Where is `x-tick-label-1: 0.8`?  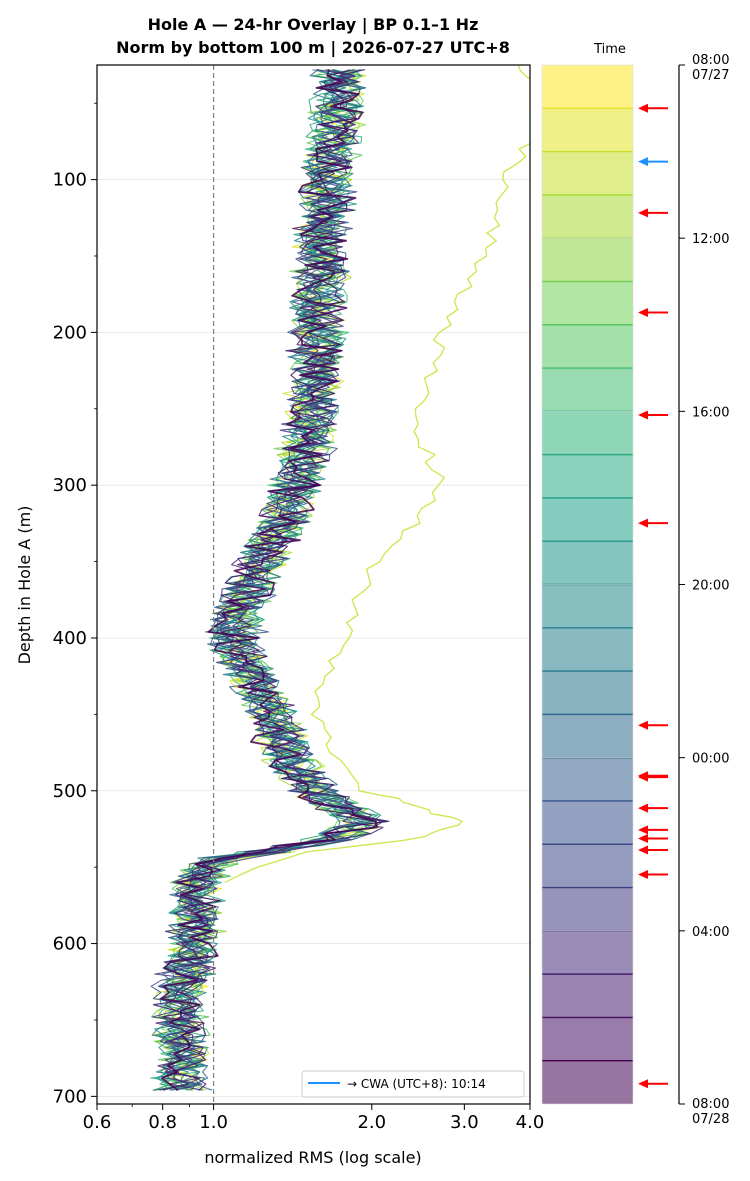
x-tick-label-1: 0.8 is located at coordinates (162, 1122).